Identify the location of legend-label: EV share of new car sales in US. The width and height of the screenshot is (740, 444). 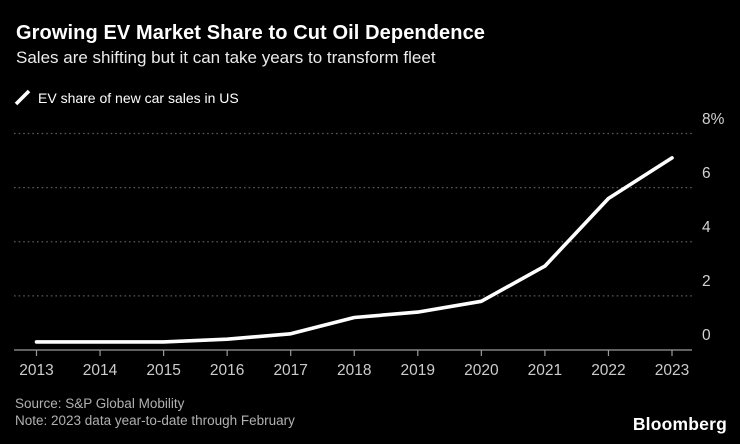
(138, 97).